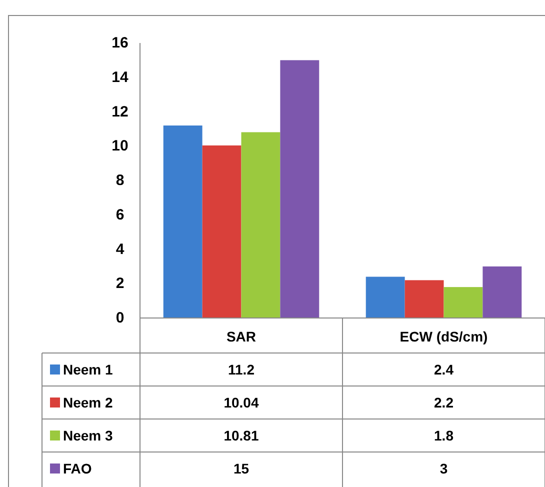 This screenshot has width=545, height=487. What do you see at coordinates (241, 370) in the screenshot?
I see `data-label: 11.2` at bounding box center [241, 370].